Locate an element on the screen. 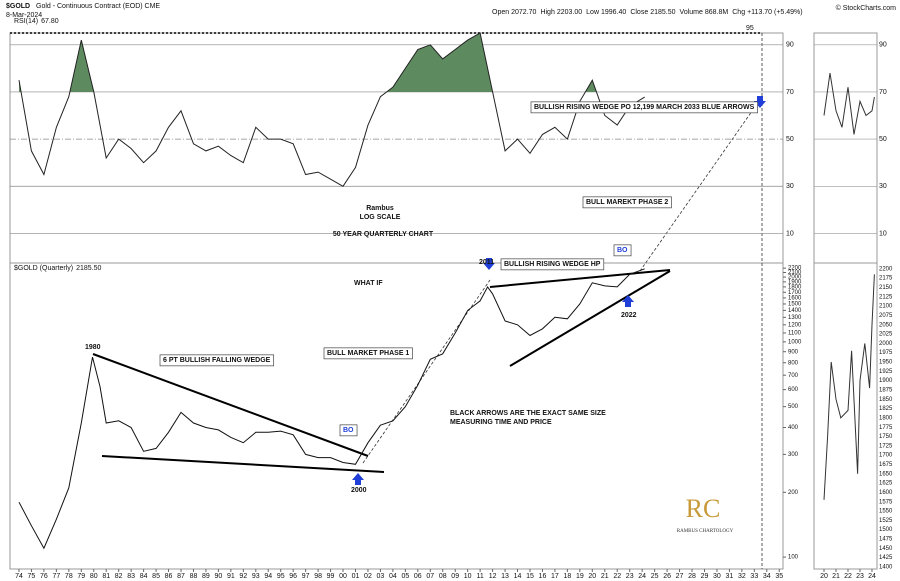 The image size is (900, 581). y-tick-label: 1500 is located at coordinates (795, 305).